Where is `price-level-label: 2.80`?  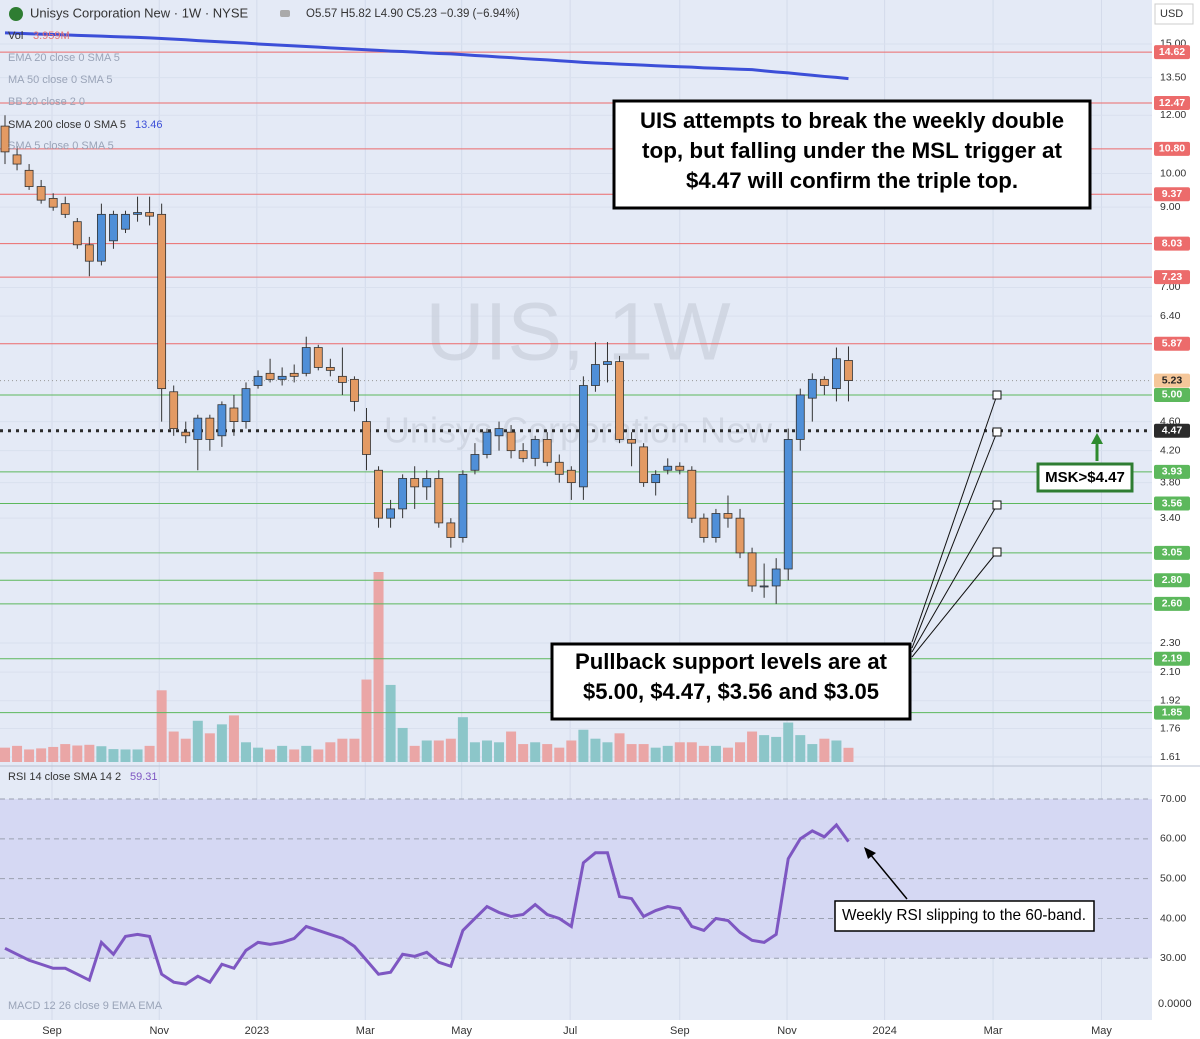 price-level-label: 2.80 is located at coordinates (1172, 580).